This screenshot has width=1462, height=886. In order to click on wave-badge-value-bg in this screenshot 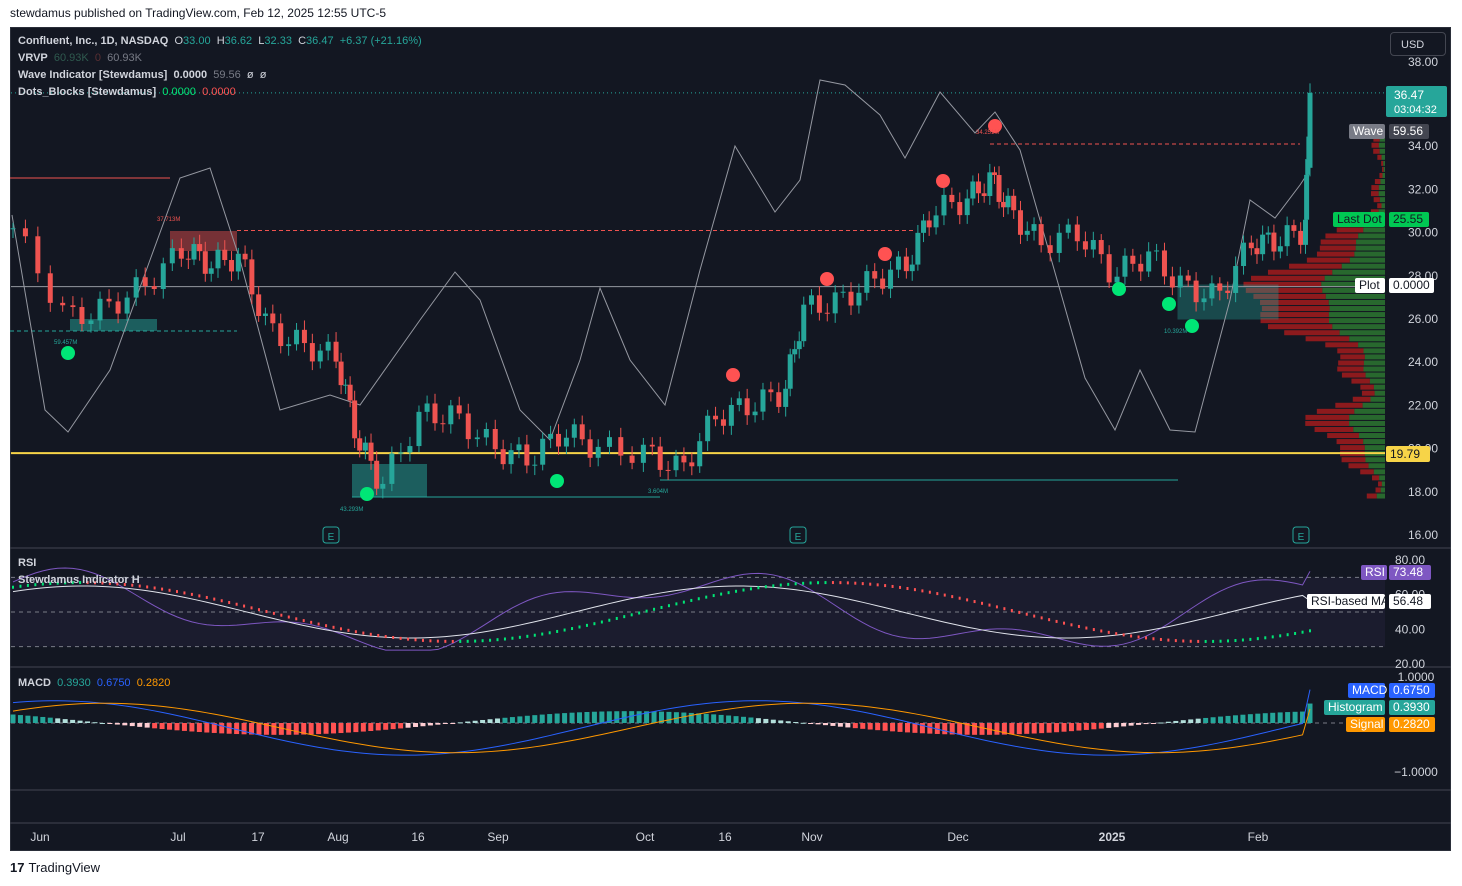, I will do `click(1409, 131)`.